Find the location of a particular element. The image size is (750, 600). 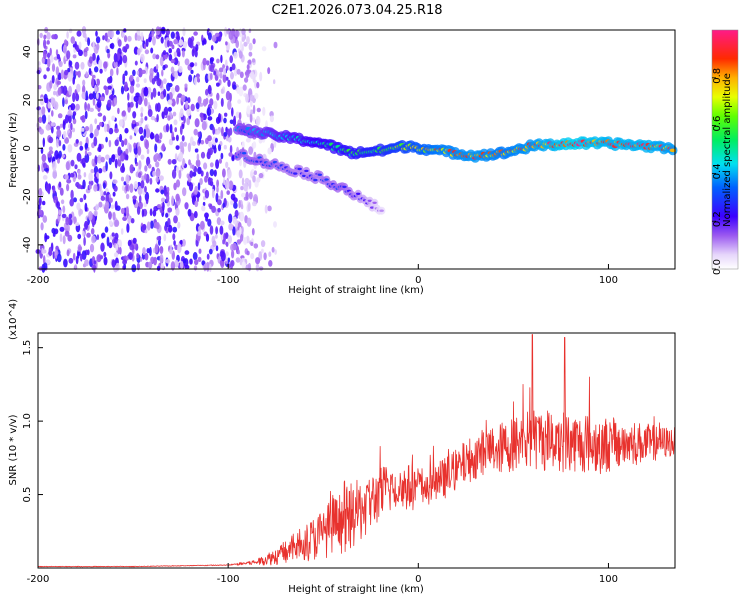

colorbar-ticks: 0.0 0.2 0.4 0.6 0.8 is located at coordinates (717, 171).